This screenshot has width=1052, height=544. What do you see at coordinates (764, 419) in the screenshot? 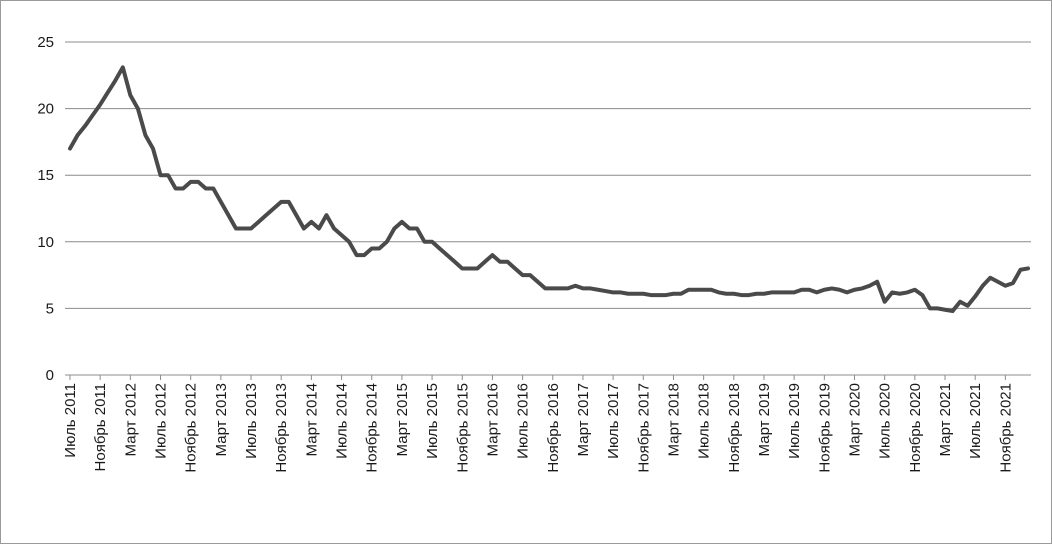
I see `x-tick-label: Март 2019` at bounding box center [764, 419].